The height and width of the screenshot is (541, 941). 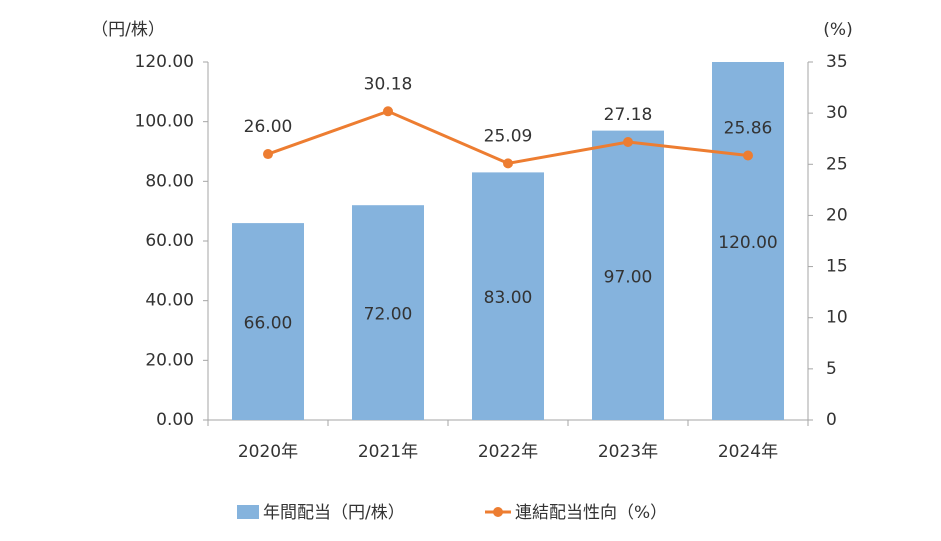 I want to click on y2-tick-label: 0, so click(x=831, y=420).